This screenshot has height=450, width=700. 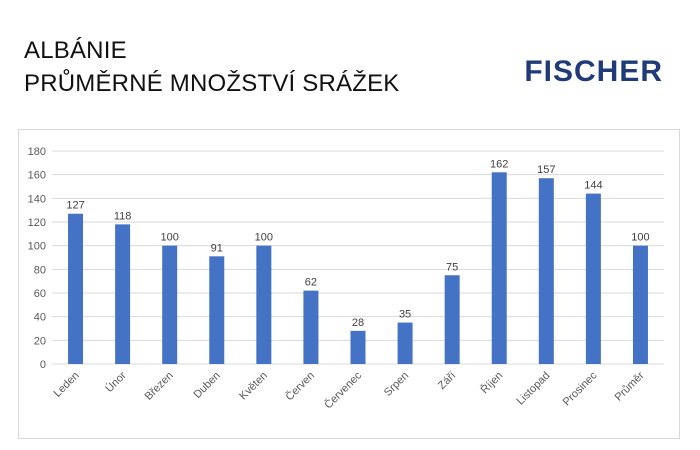 I want to click on y-tick-label: 60, so click(x=40, y=294).